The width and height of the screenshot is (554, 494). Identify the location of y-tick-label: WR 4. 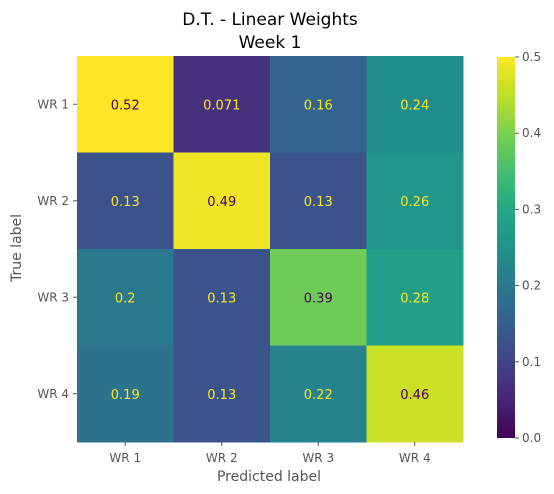
(53, 394).